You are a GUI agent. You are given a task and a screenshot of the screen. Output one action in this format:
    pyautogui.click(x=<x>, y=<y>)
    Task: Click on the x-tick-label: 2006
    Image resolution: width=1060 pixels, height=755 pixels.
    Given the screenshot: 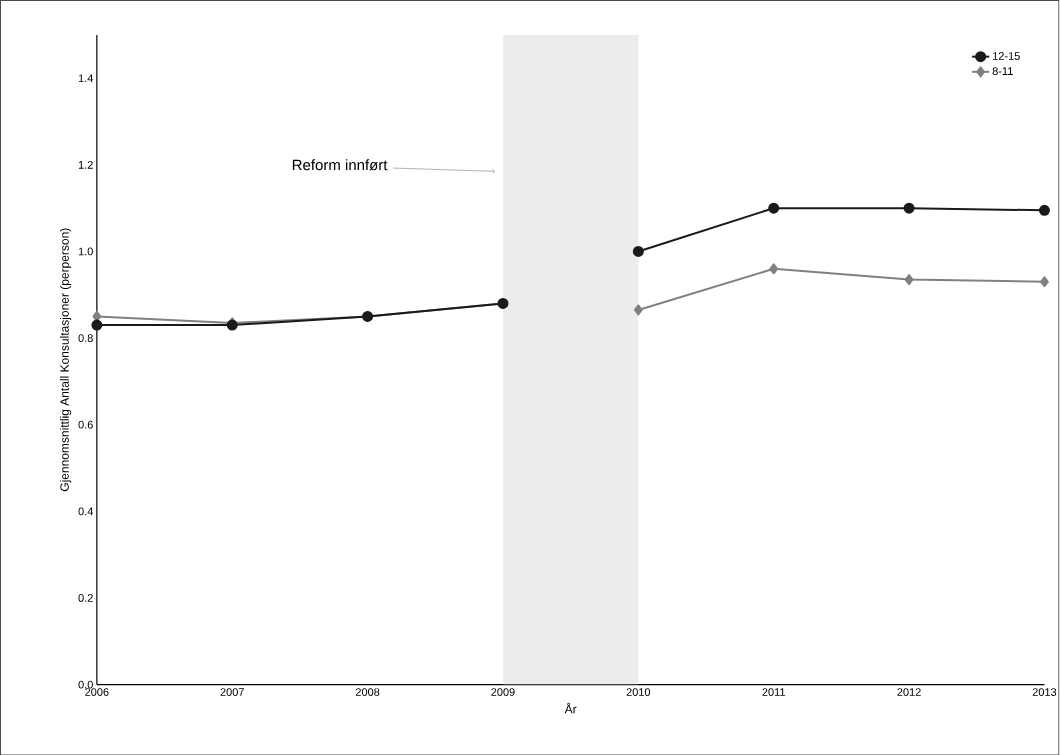 What is the action you would take?
    pyautogui.click(x=97, y=691)
    